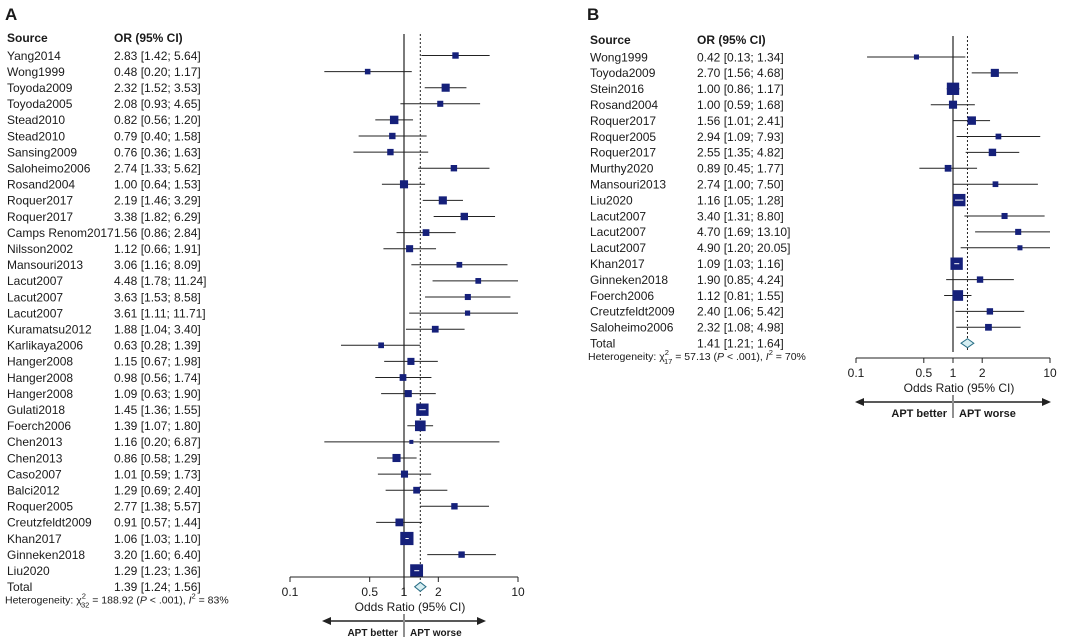  I want to click on study-or-value: 0.89 [0.45; 1.77], so click(740, 169).